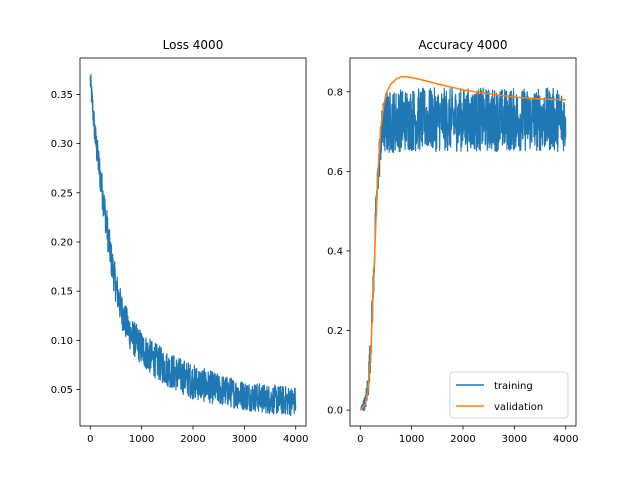  Describe the element at coordinates (62, 144) in the screenshot. I see `y-tick-label: 0.30` at that location.